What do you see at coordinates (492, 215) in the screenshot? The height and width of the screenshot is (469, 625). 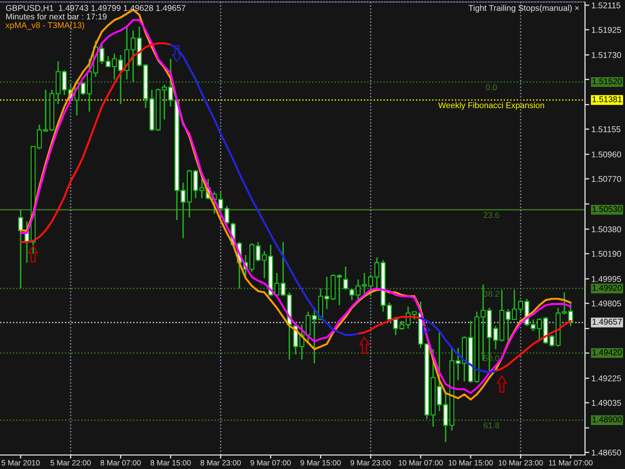 I see `annotation: 23.6` at bounding box center [492, 215].